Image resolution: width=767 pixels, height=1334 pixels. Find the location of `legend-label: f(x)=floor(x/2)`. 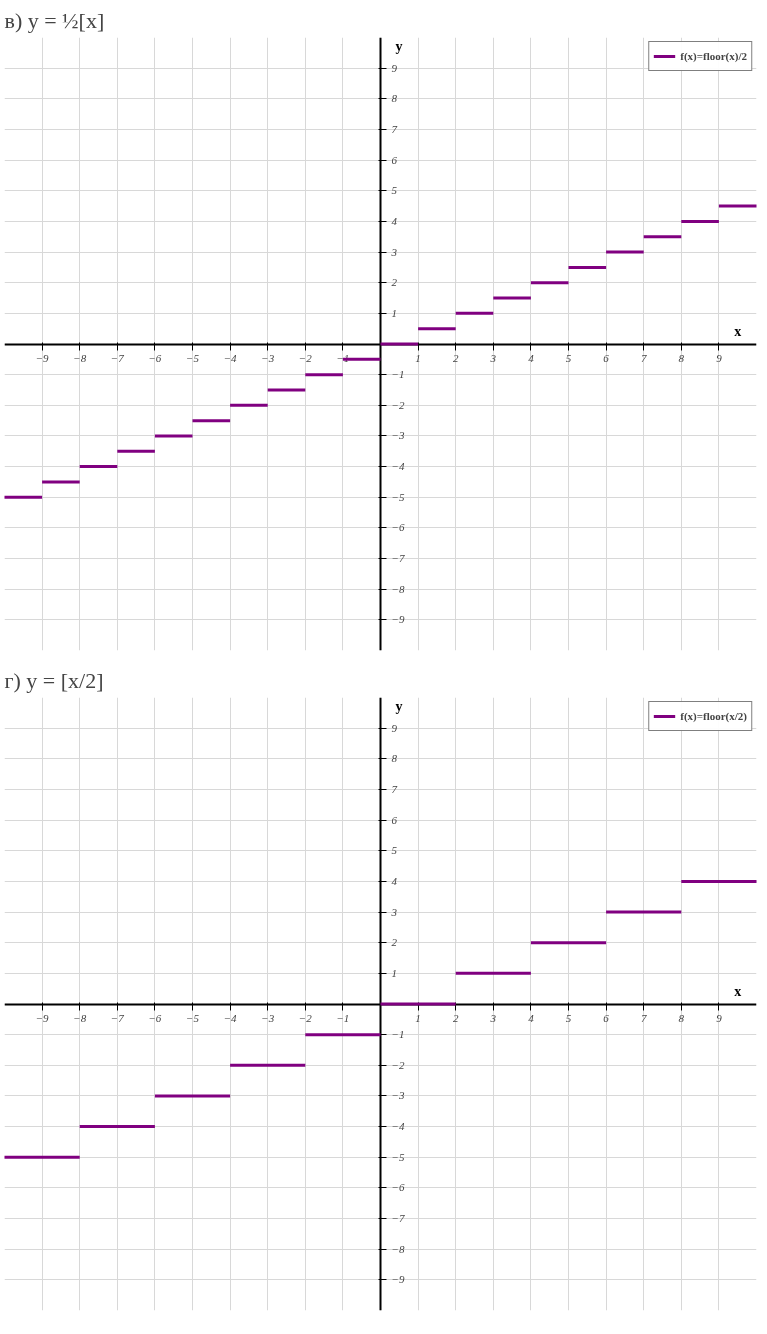

legend-label: f(x)=floor(x/2) is located at coordinates (713, 716).